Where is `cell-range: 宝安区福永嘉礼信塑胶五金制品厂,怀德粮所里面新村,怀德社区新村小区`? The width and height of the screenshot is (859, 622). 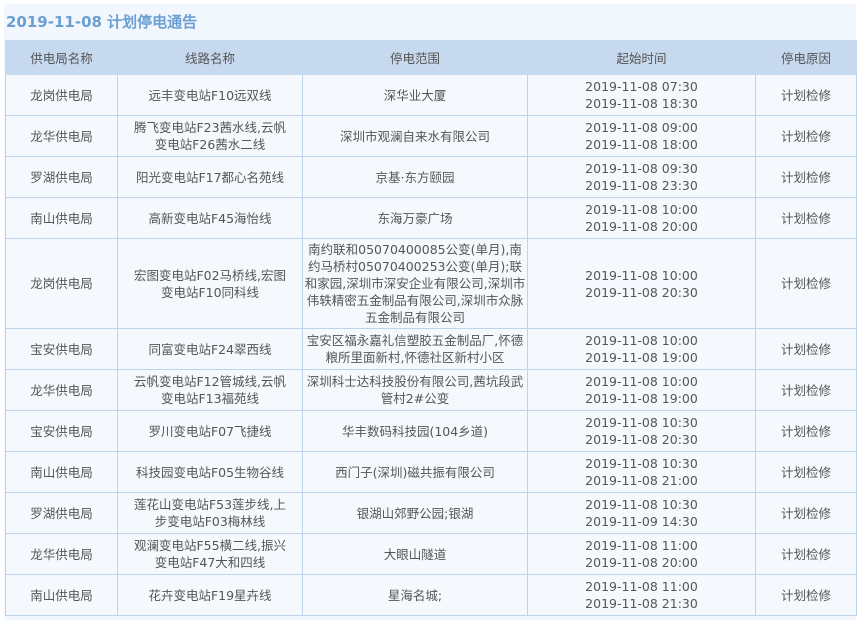
cell-range: 宝安区福永嘉礼信塑胶五金制品厂,怀德粮所里面新村,怀德社区新村小区 is located at coordinates (415, 349).